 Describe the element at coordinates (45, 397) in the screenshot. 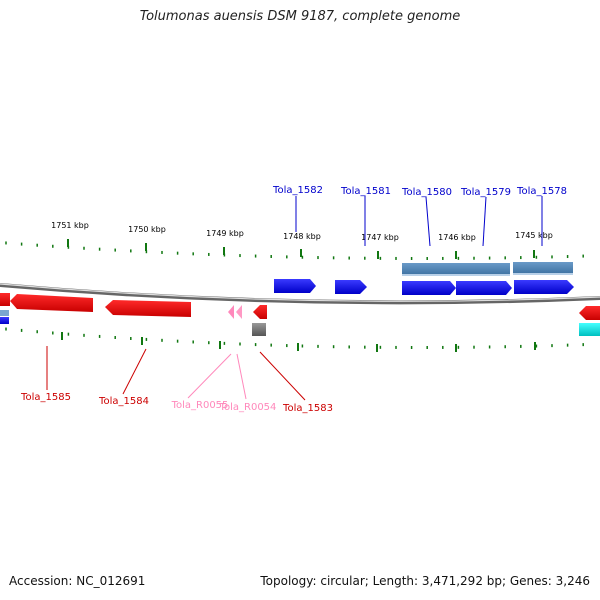

I see `gene-label-tola-1585: Tola_1585` at that location.